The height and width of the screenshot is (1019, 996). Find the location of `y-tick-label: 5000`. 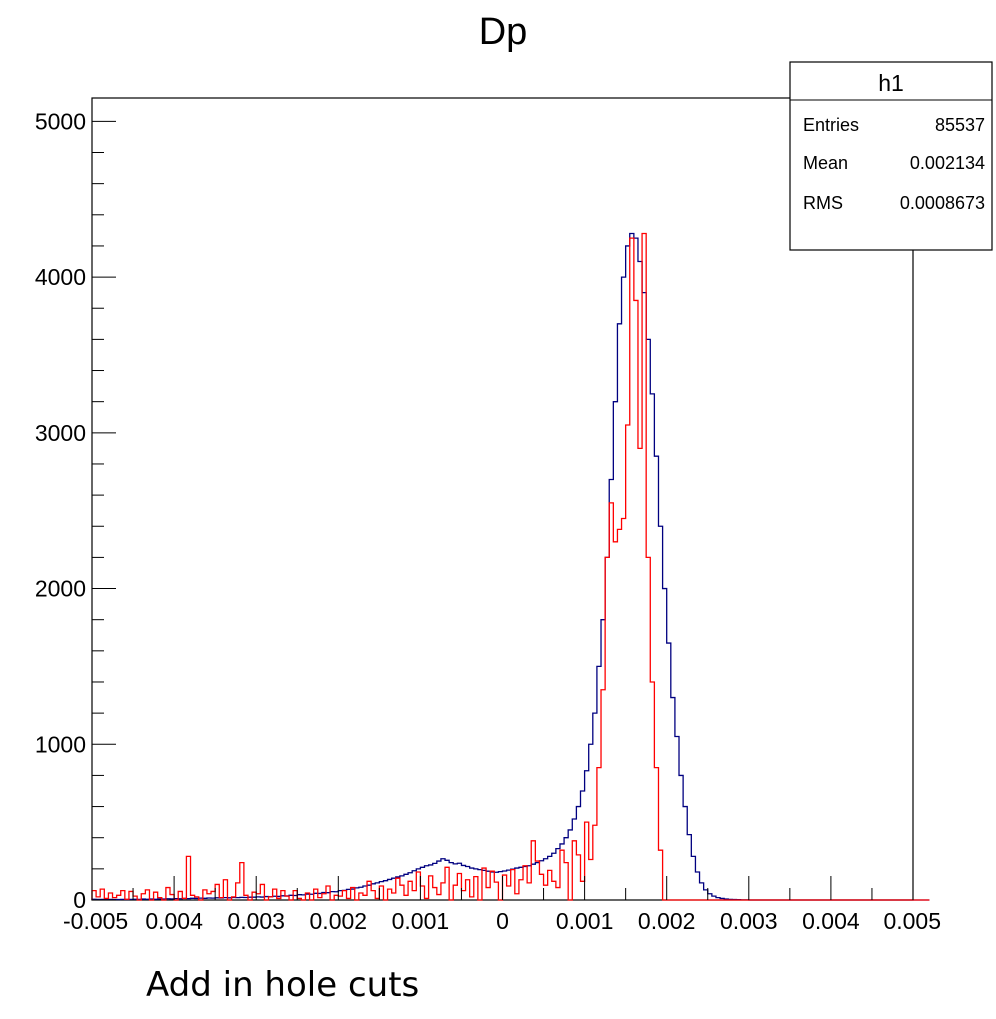

y-tick-label: 5000 is located at coordinates (60, 121).